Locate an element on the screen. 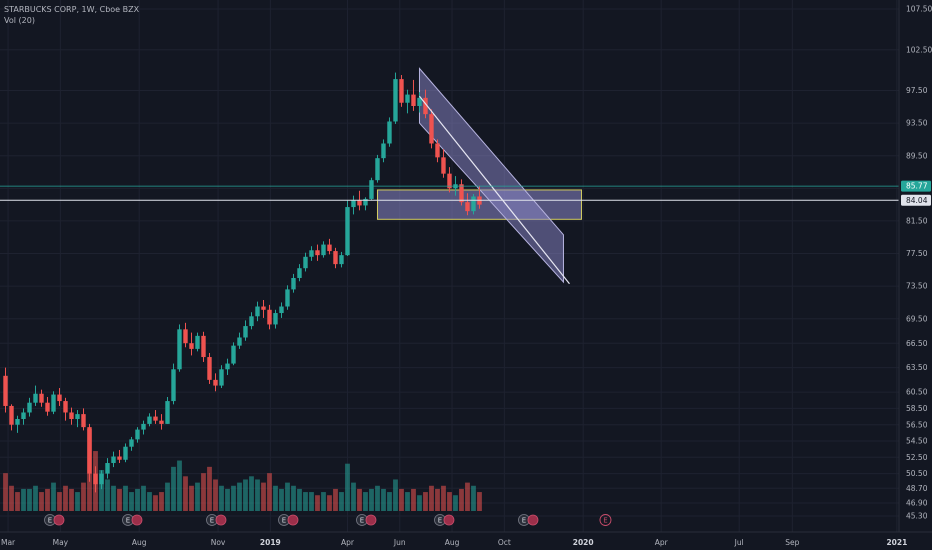 Image resolution: width=932 pixels, height=550 pixels. price-tick-label: 45.30 is located at coordinates (917, 516).